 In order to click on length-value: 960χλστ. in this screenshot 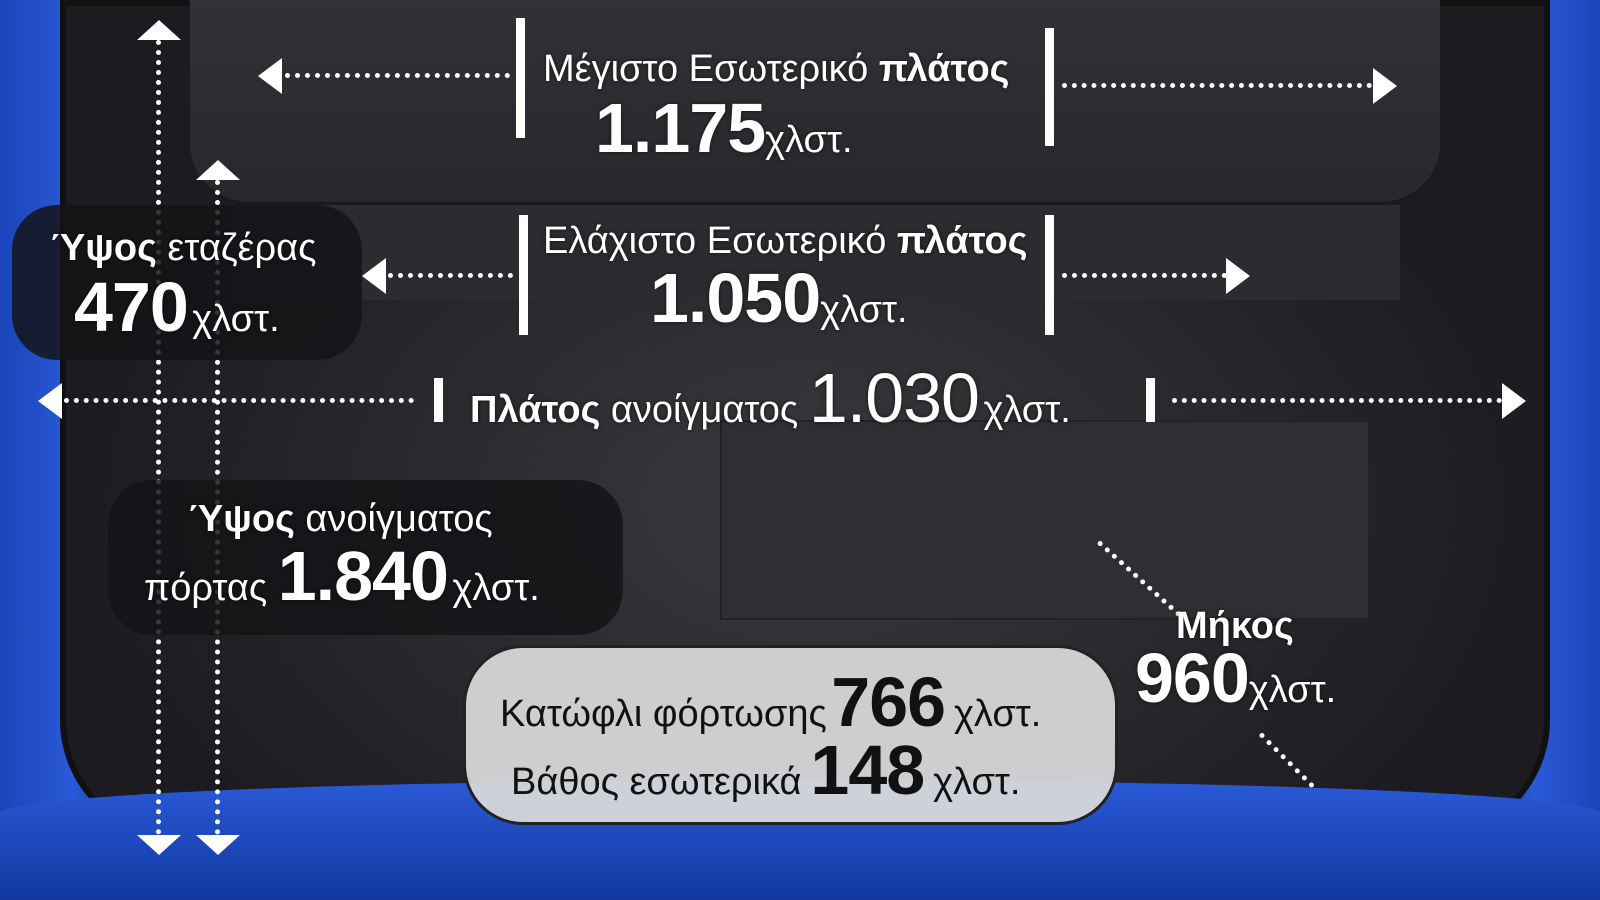, I will do `click(1236, 678)`.